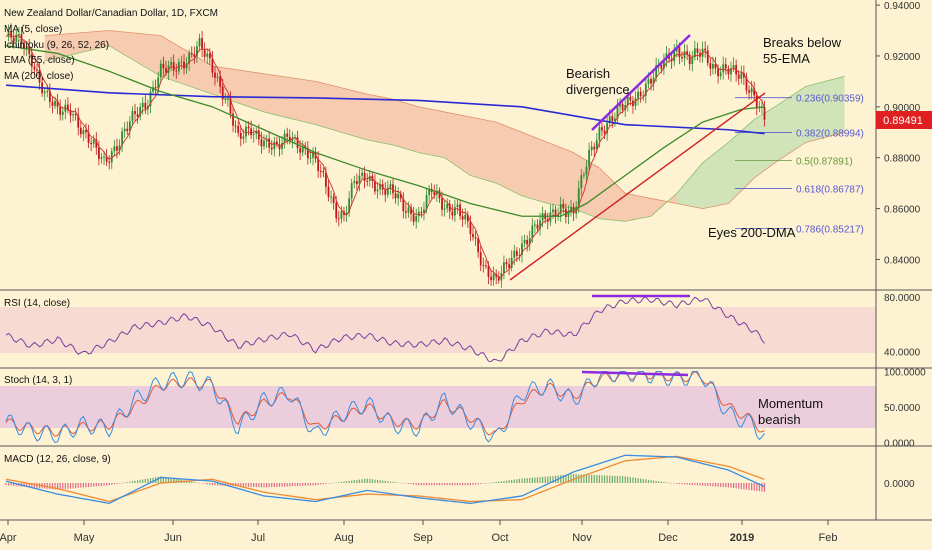 Image resolution: width=932 pixels, height=550 pixels. What do you see at coordinates (499, 538) in the screenshot?
I see `time-tick-label: Oct` at bounding box center [499, 538].